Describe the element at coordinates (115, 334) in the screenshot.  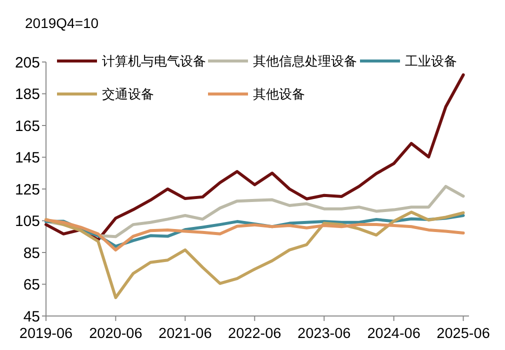
I see `x-tick-label: 2020-06` at that location.